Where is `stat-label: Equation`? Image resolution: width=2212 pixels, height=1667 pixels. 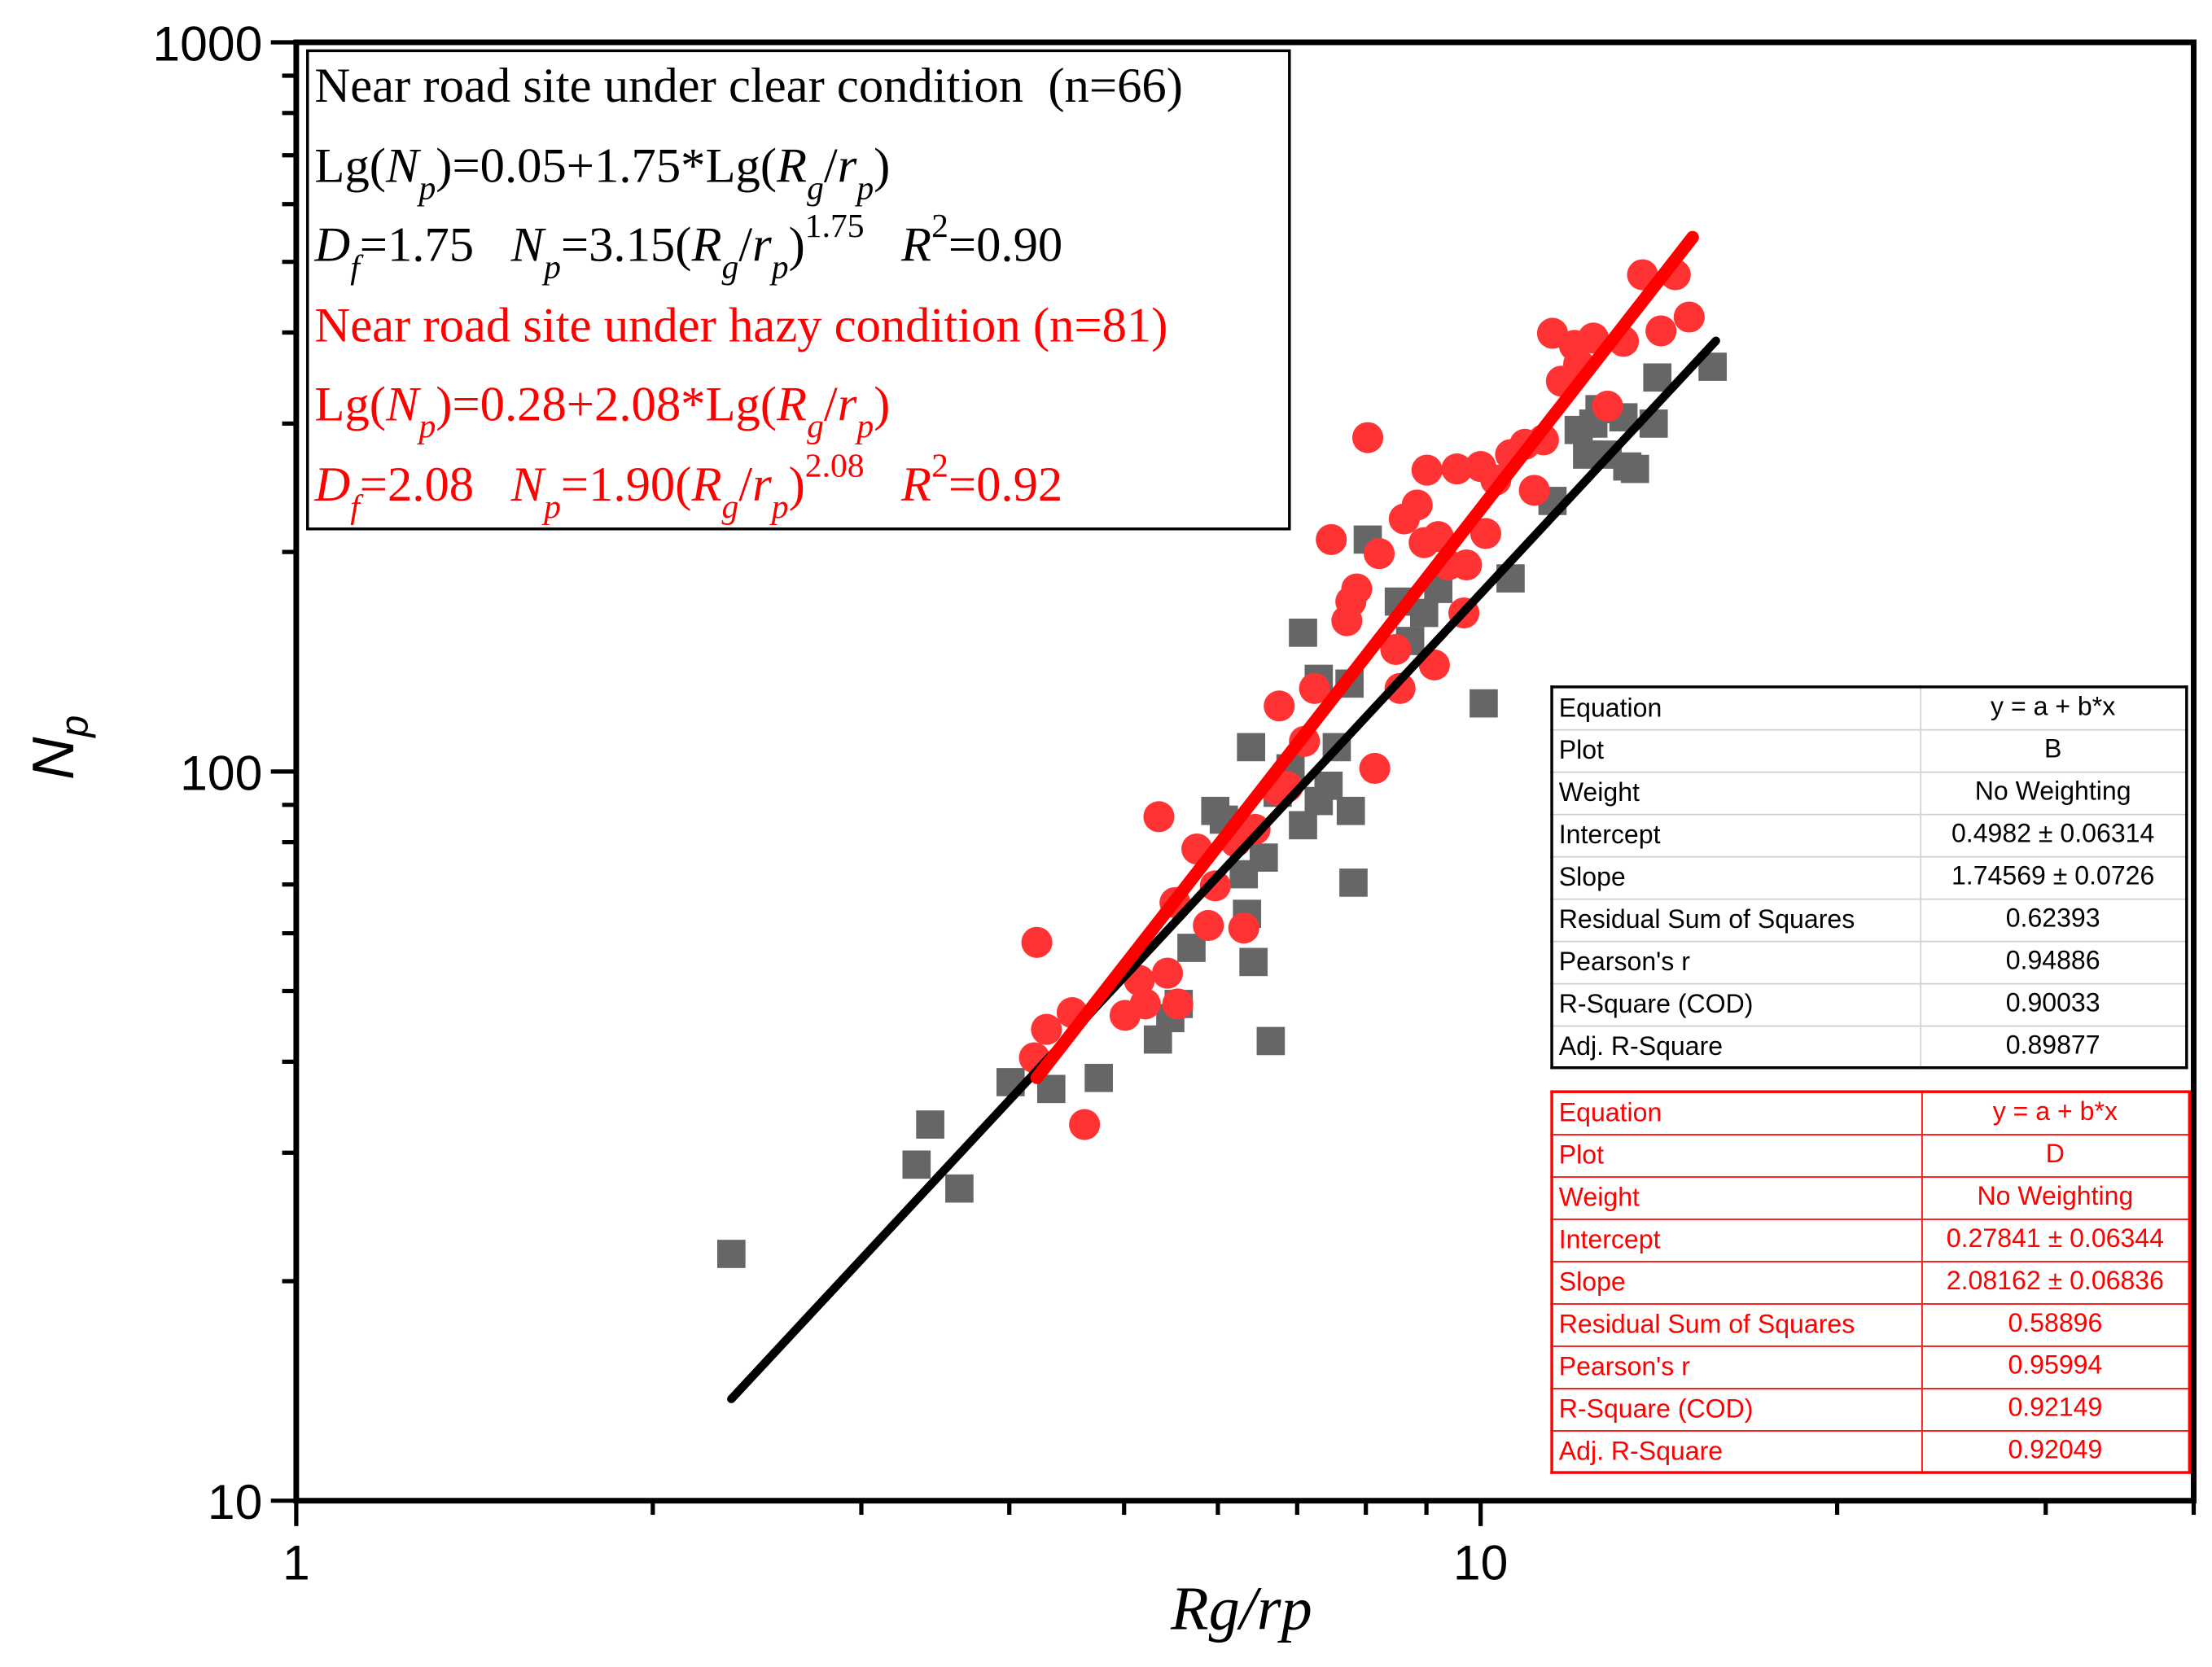
stat-label: Equation is located at coordinates (1610, 708).